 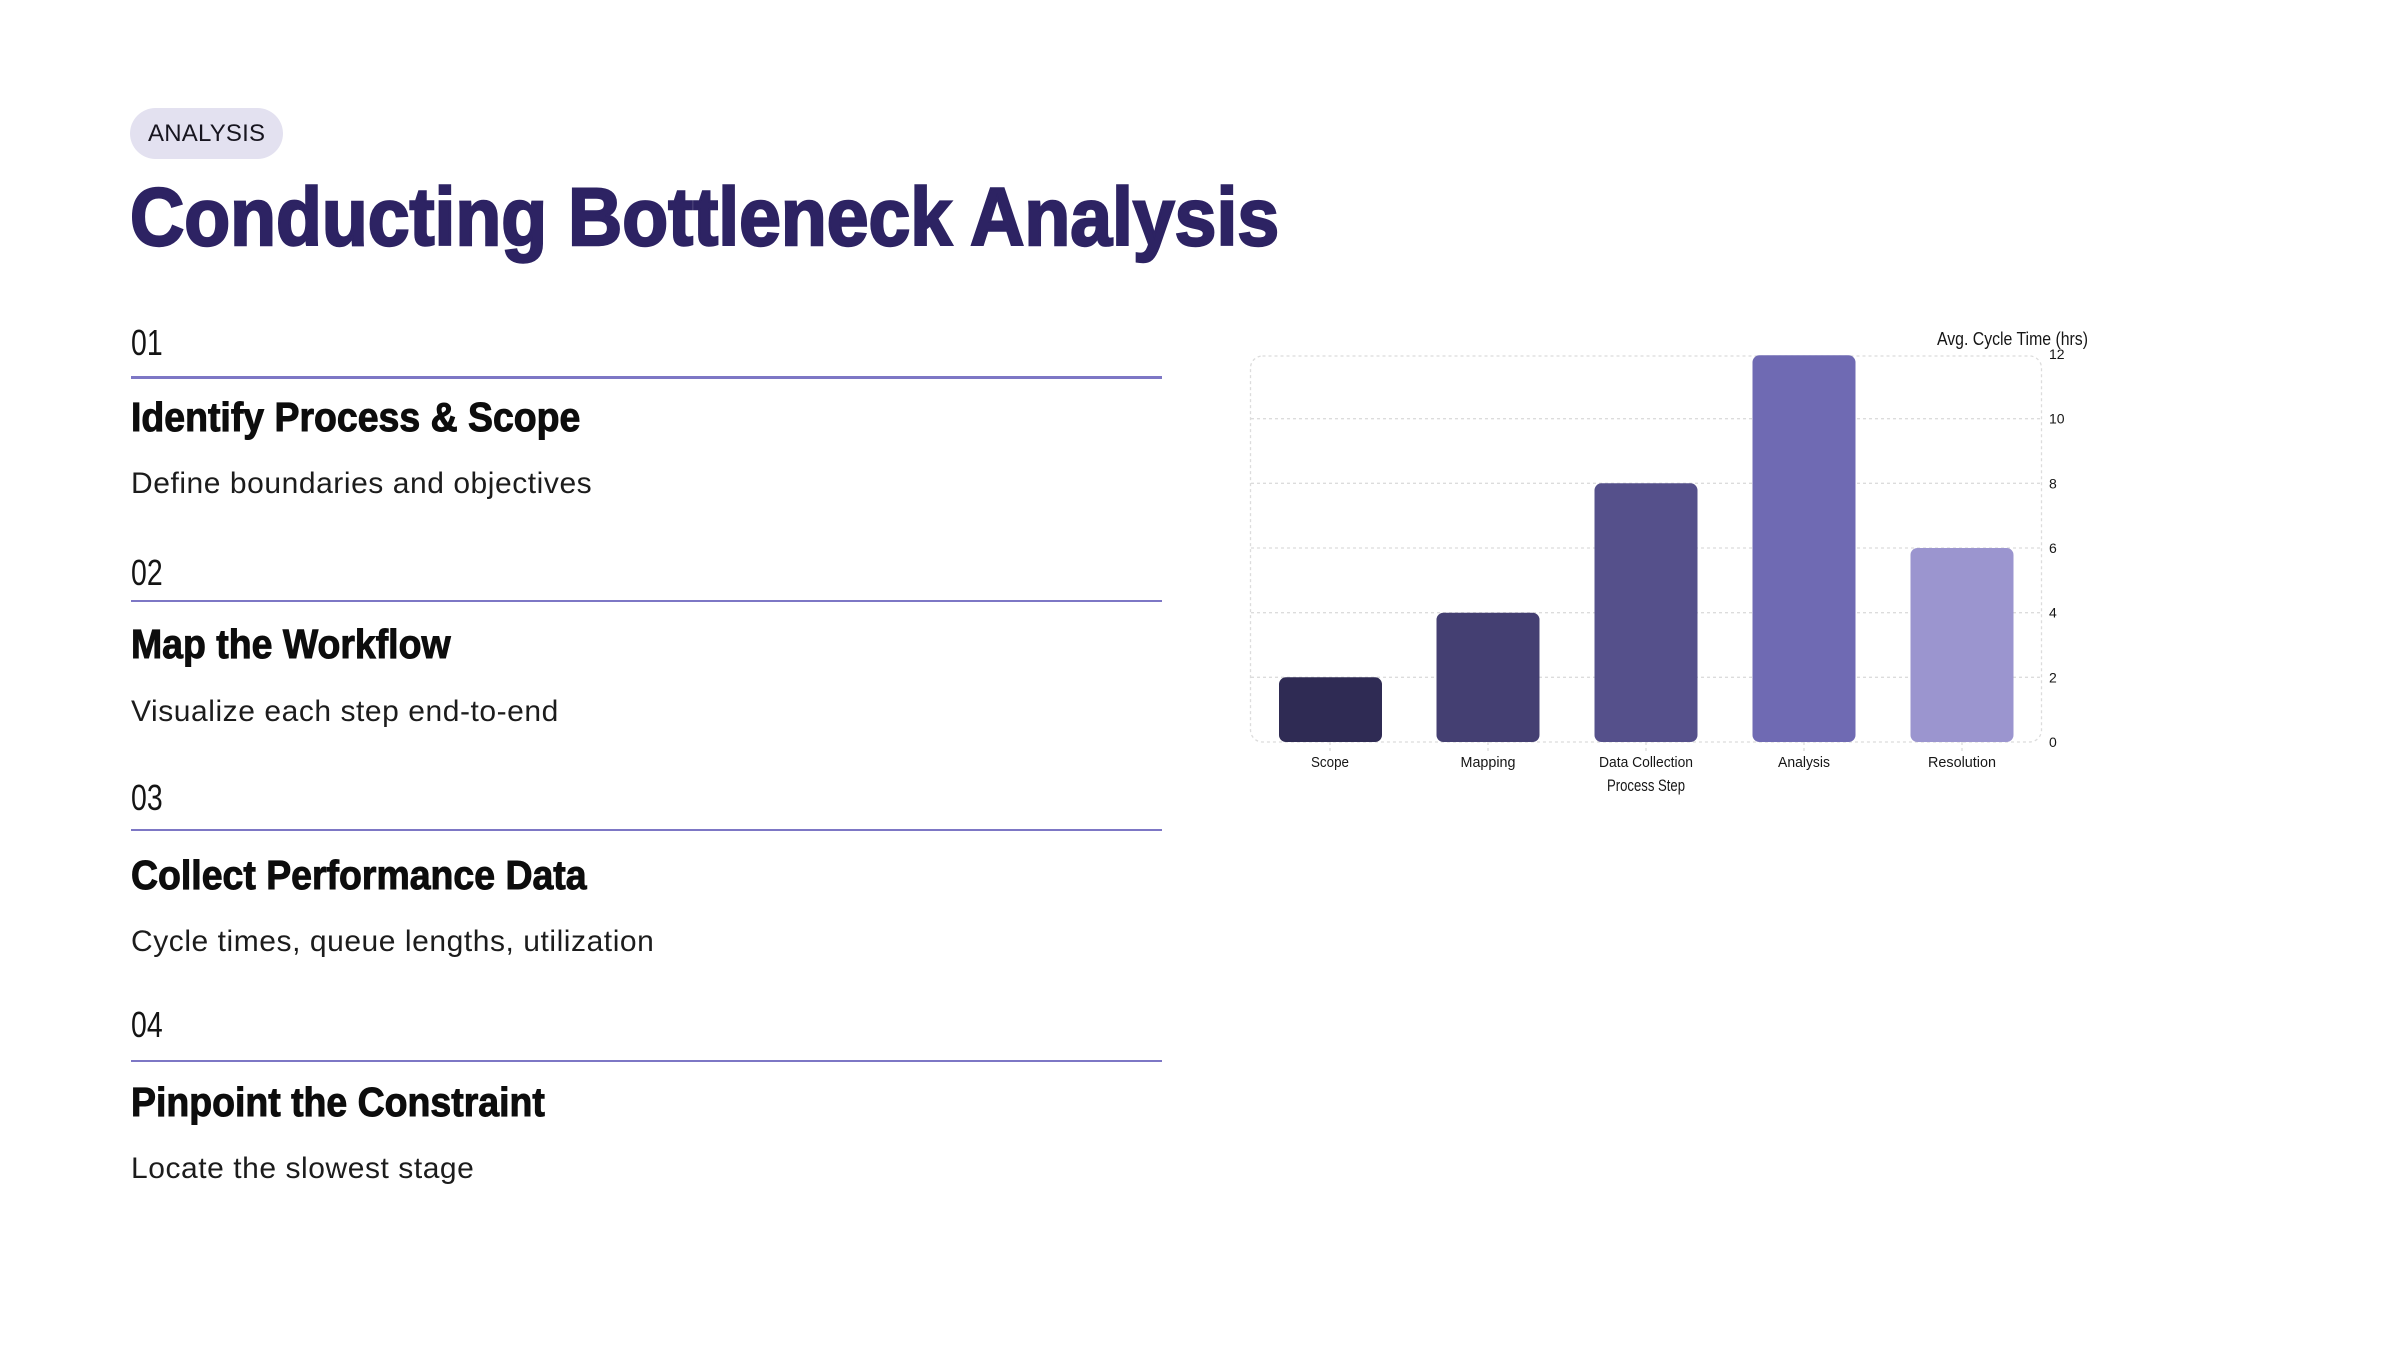 What do you see at coordinates (2053, 742) in the screenshot?
I see `svg-text: 0` at bounding box center [2053, 742].